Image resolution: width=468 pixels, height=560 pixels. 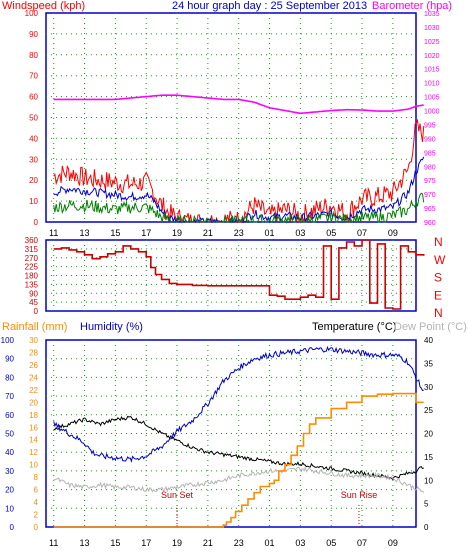 What do you see at coordinates (428, 434) in the screenshot?
I see `temp-tick: 20` at bounding box center [428, 434].